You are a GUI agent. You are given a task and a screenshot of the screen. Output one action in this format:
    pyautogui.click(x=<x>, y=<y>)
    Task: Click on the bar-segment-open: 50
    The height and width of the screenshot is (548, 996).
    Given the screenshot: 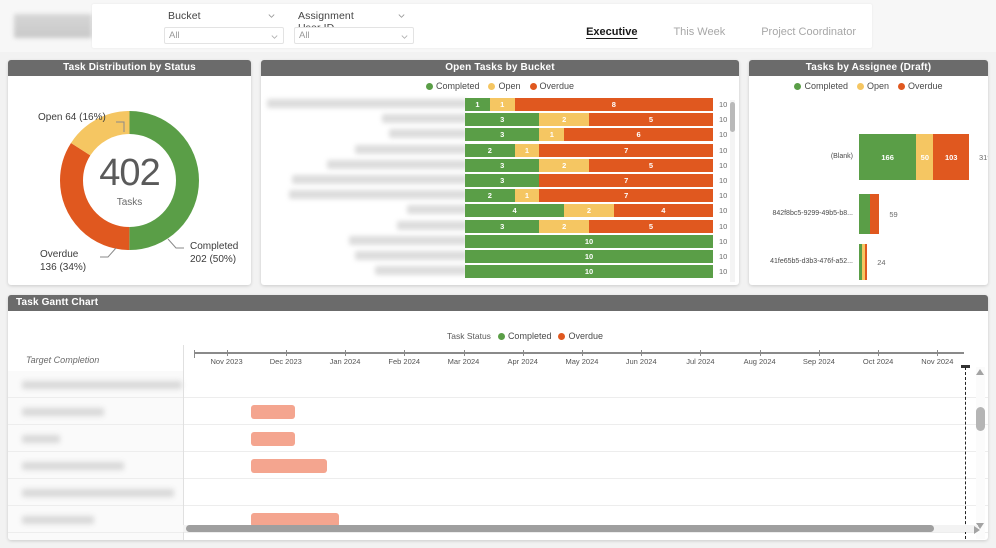 What is the action you would take?
    pyautogui.click(x=925, y=157)
    